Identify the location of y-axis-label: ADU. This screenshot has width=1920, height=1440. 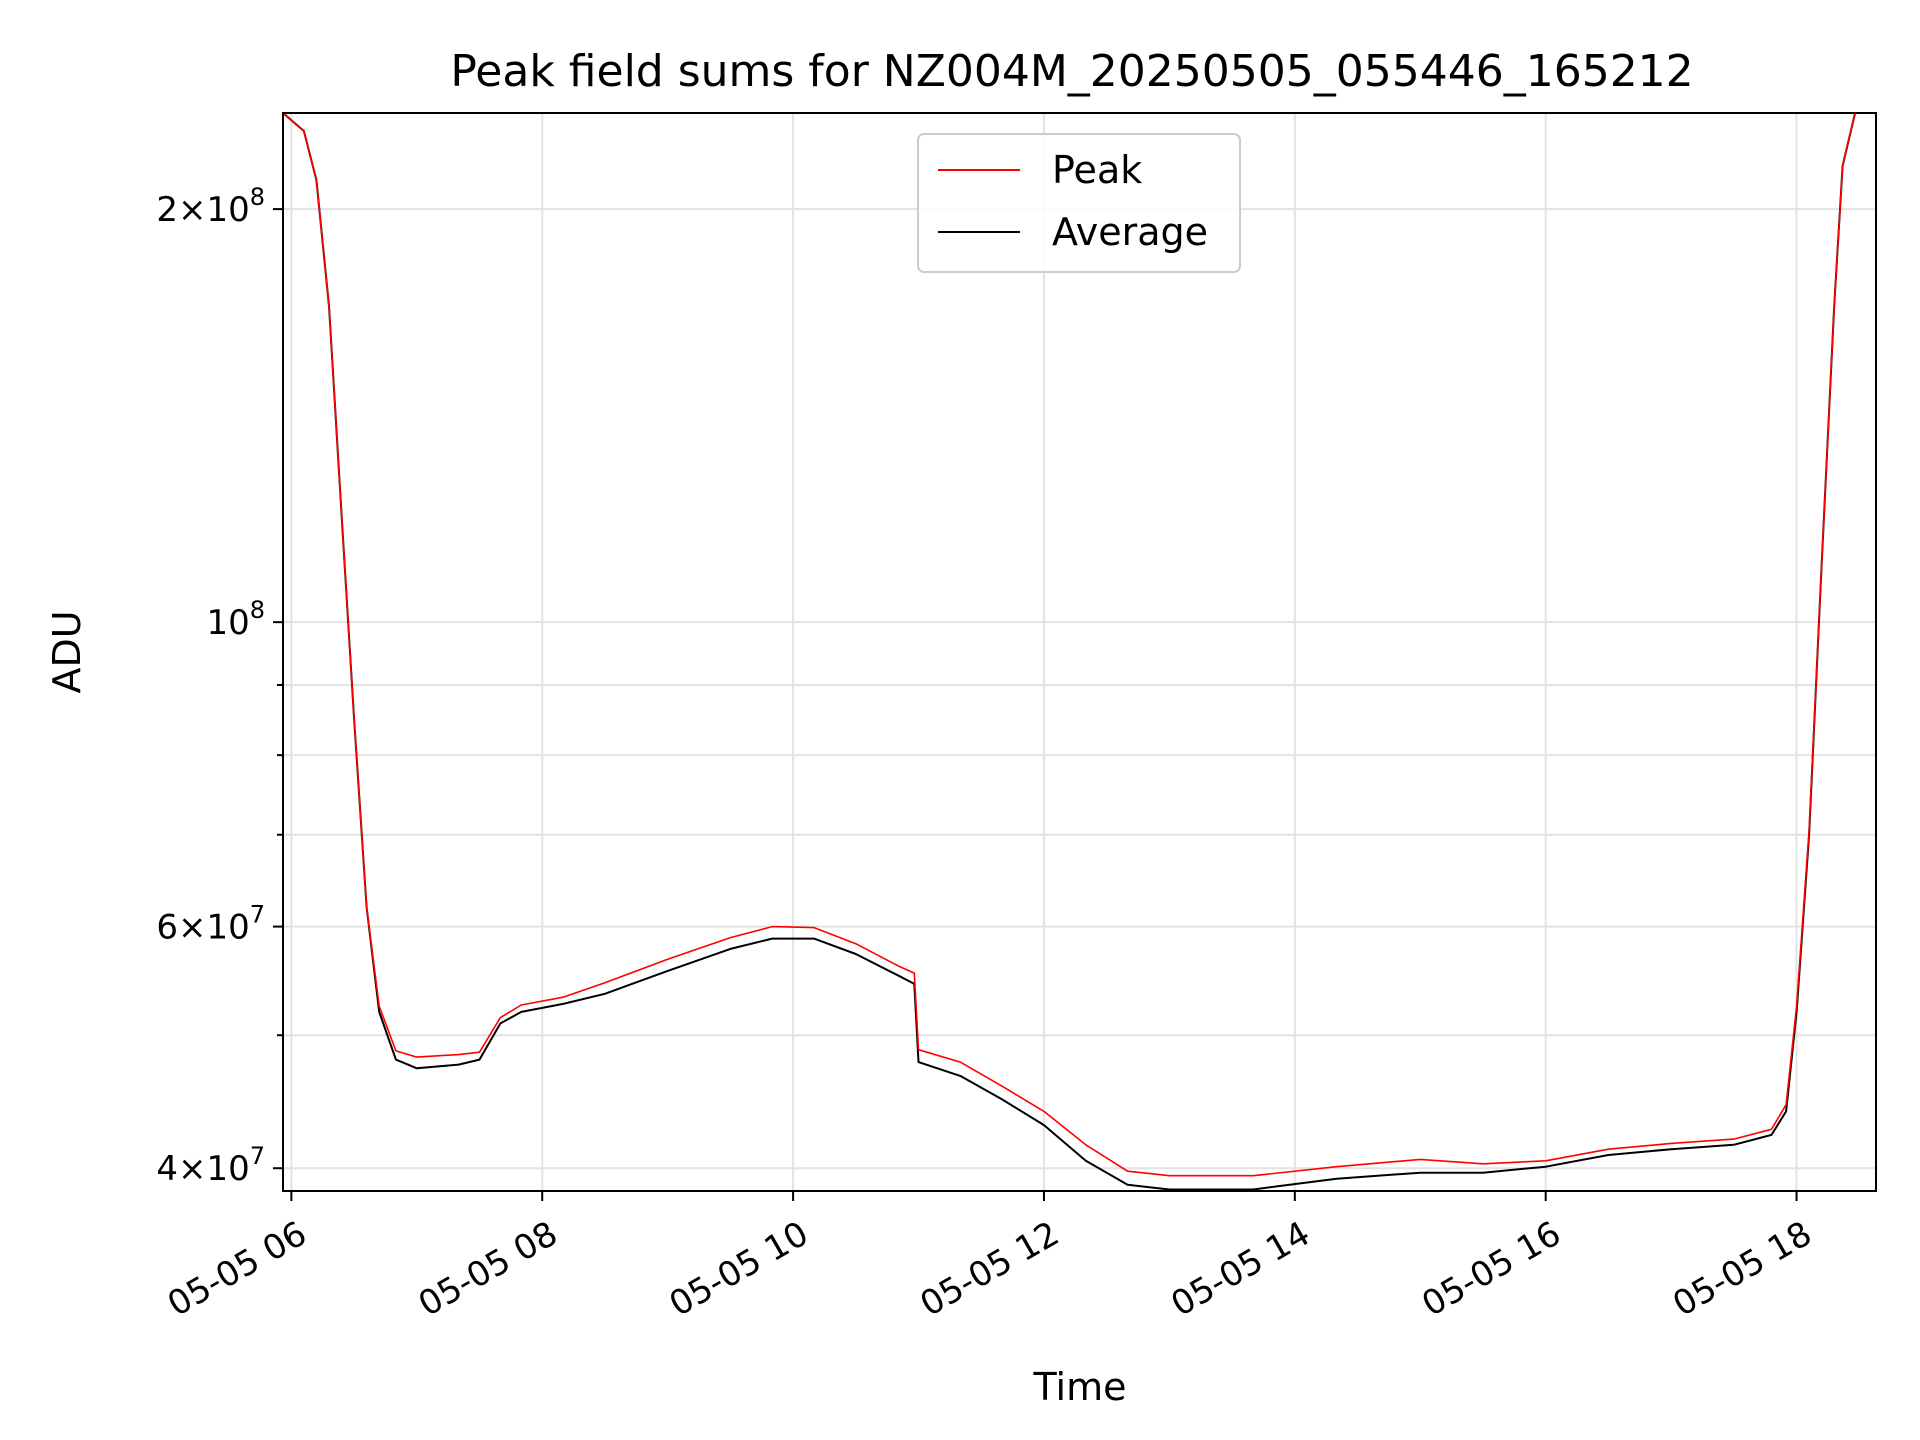
(67, 651).